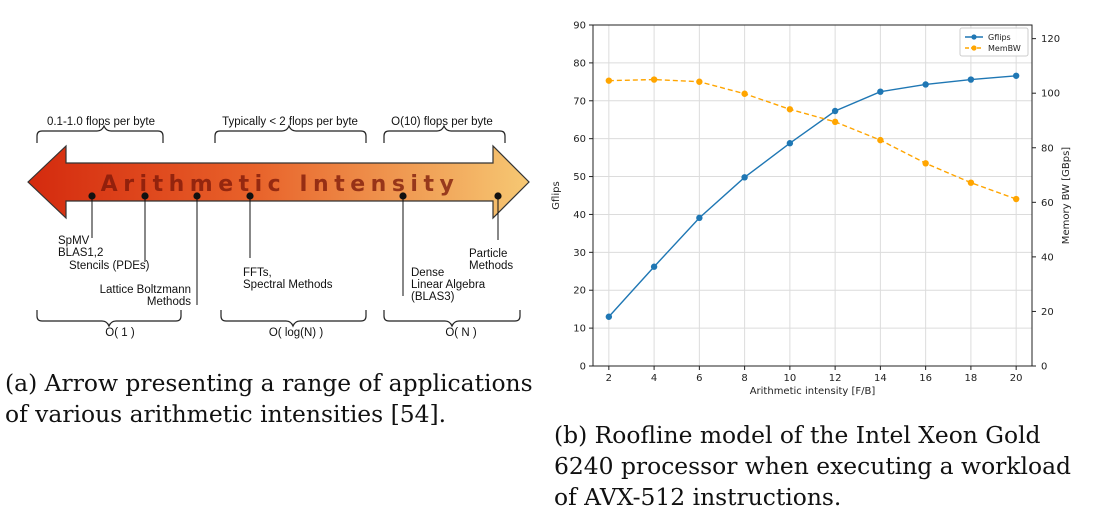  I want to click on bottom-bracket-label-3: O( N ), so click(460, 333).